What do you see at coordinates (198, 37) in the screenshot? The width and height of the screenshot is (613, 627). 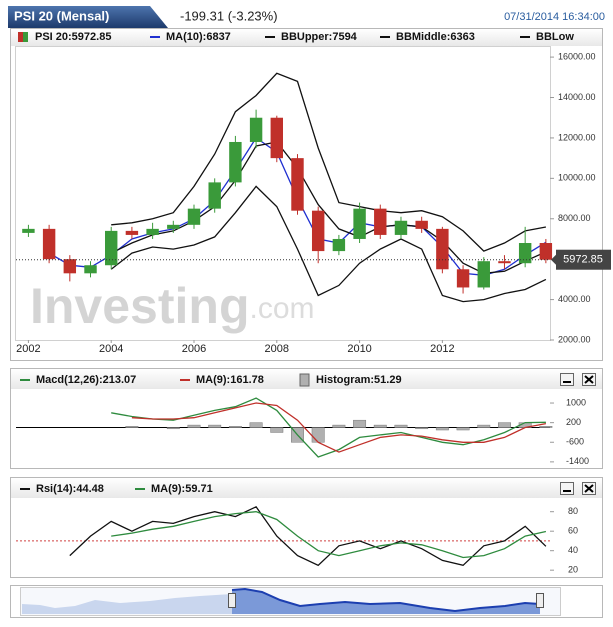 I see `legend-label: MA(10):6837` at bounding box center [198, 37].